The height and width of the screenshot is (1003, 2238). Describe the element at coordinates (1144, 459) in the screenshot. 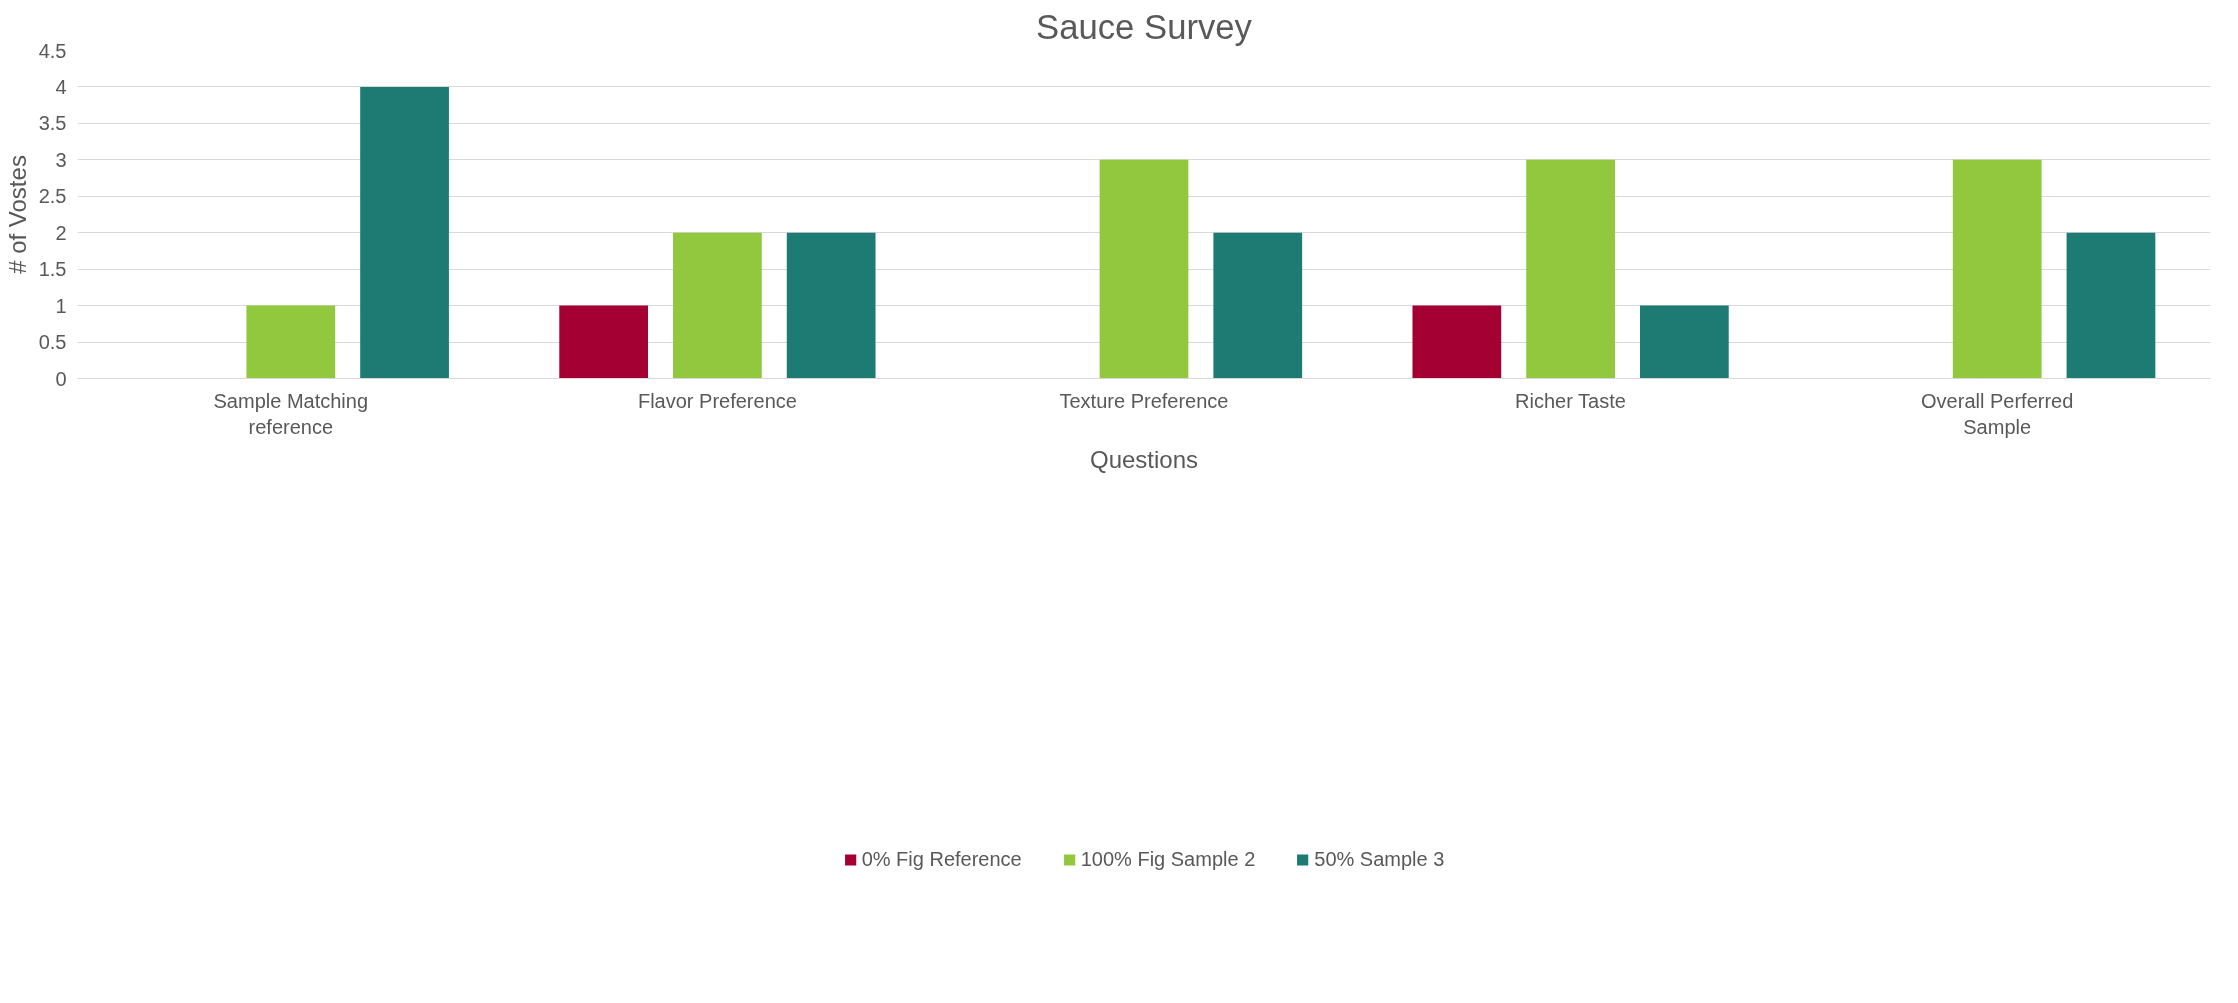

I see `x-axis-title: Questions` at that location.